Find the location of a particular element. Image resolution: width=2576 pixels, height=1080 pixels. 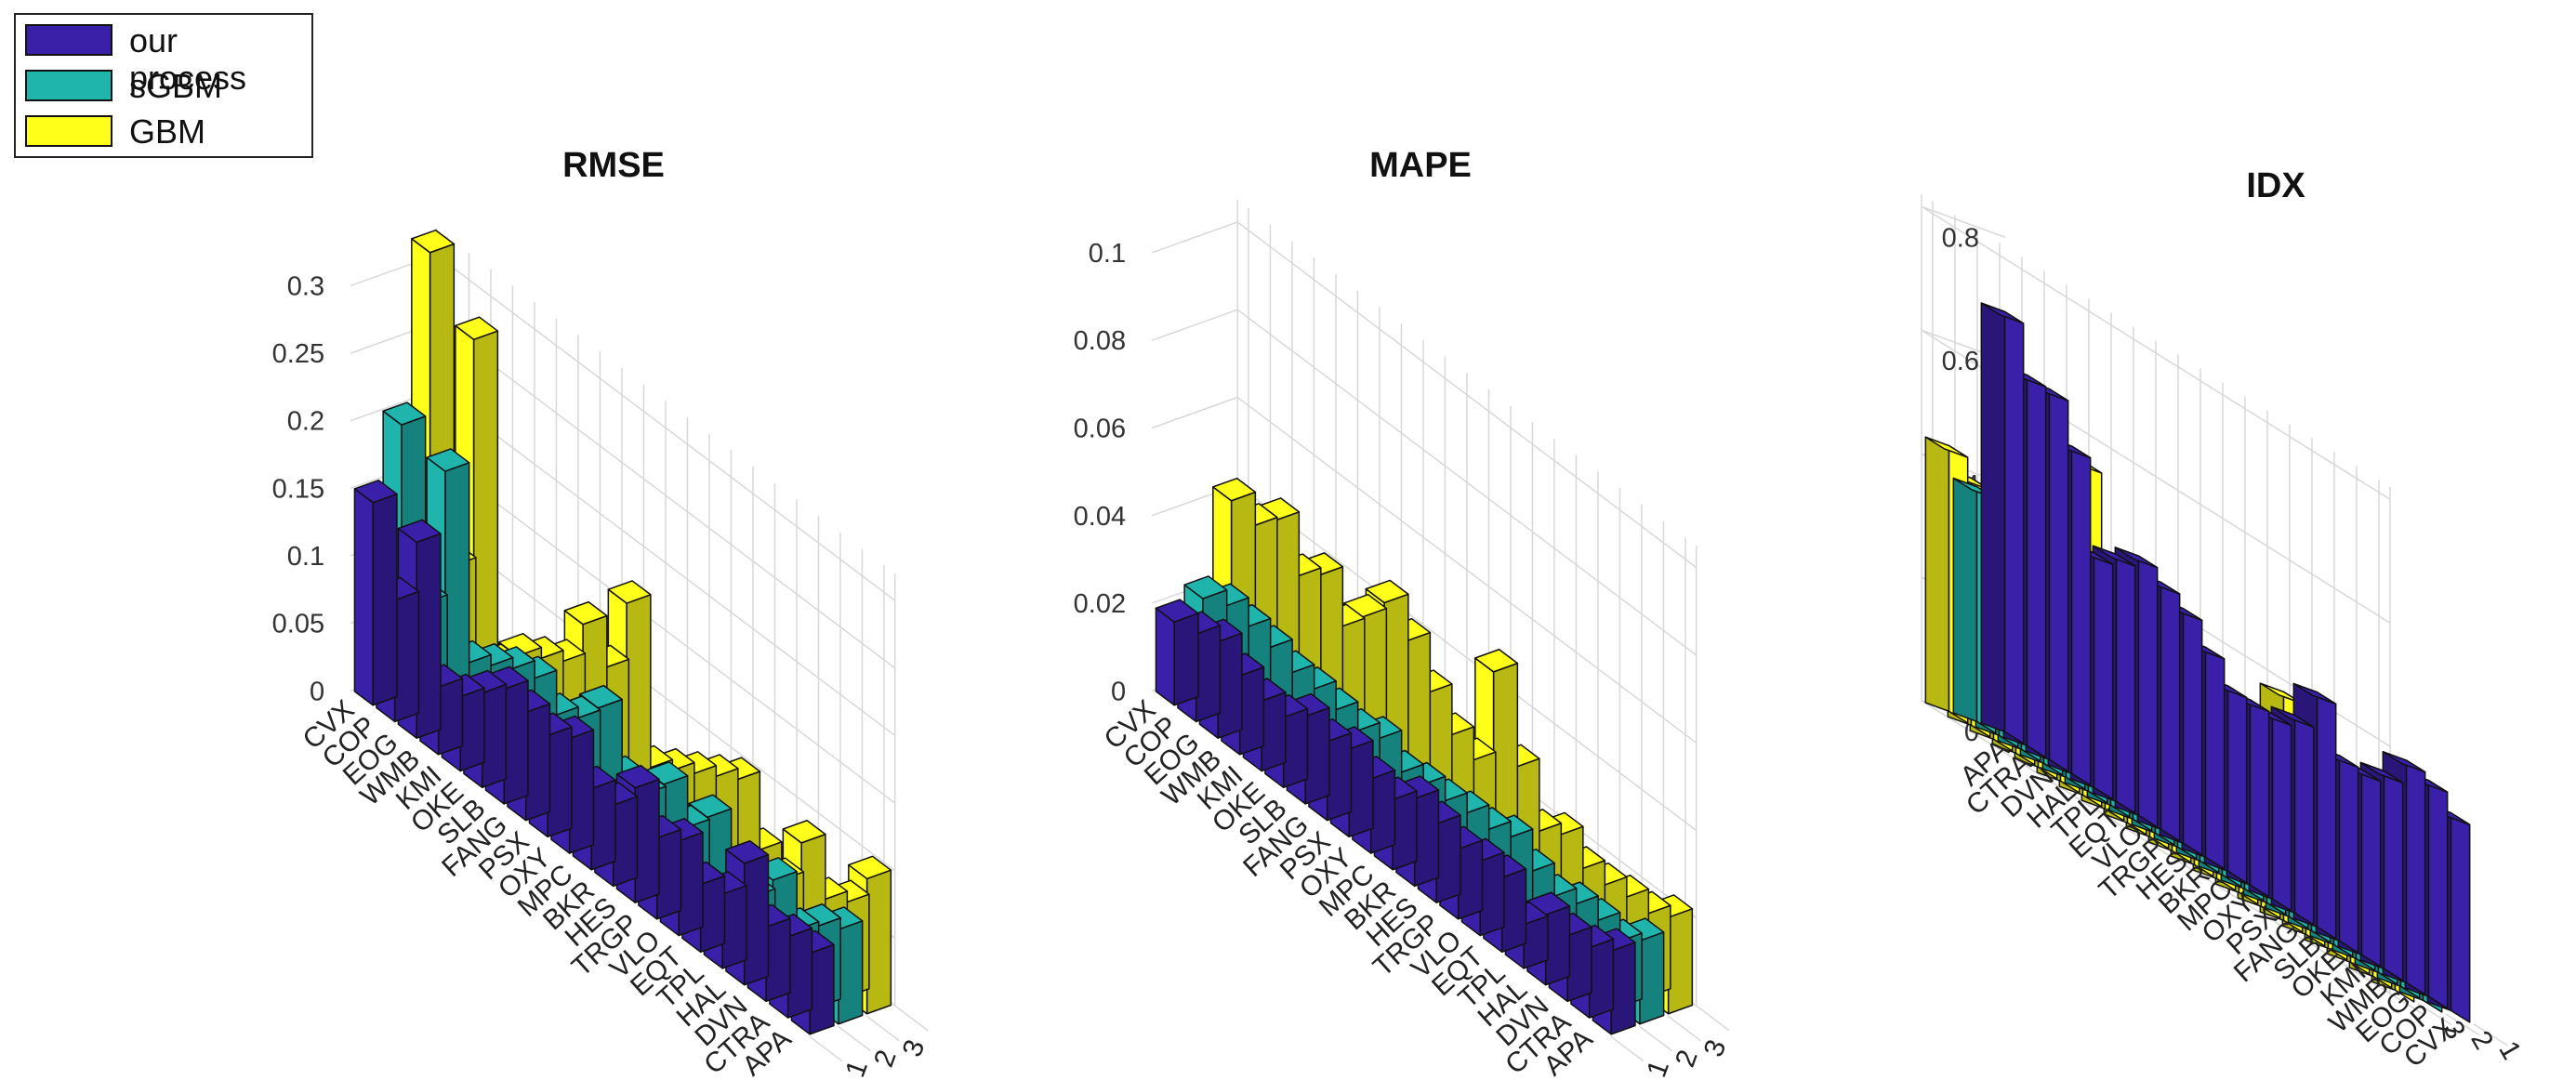

chart-title: MAPE is located at coordinates (1420, 165).